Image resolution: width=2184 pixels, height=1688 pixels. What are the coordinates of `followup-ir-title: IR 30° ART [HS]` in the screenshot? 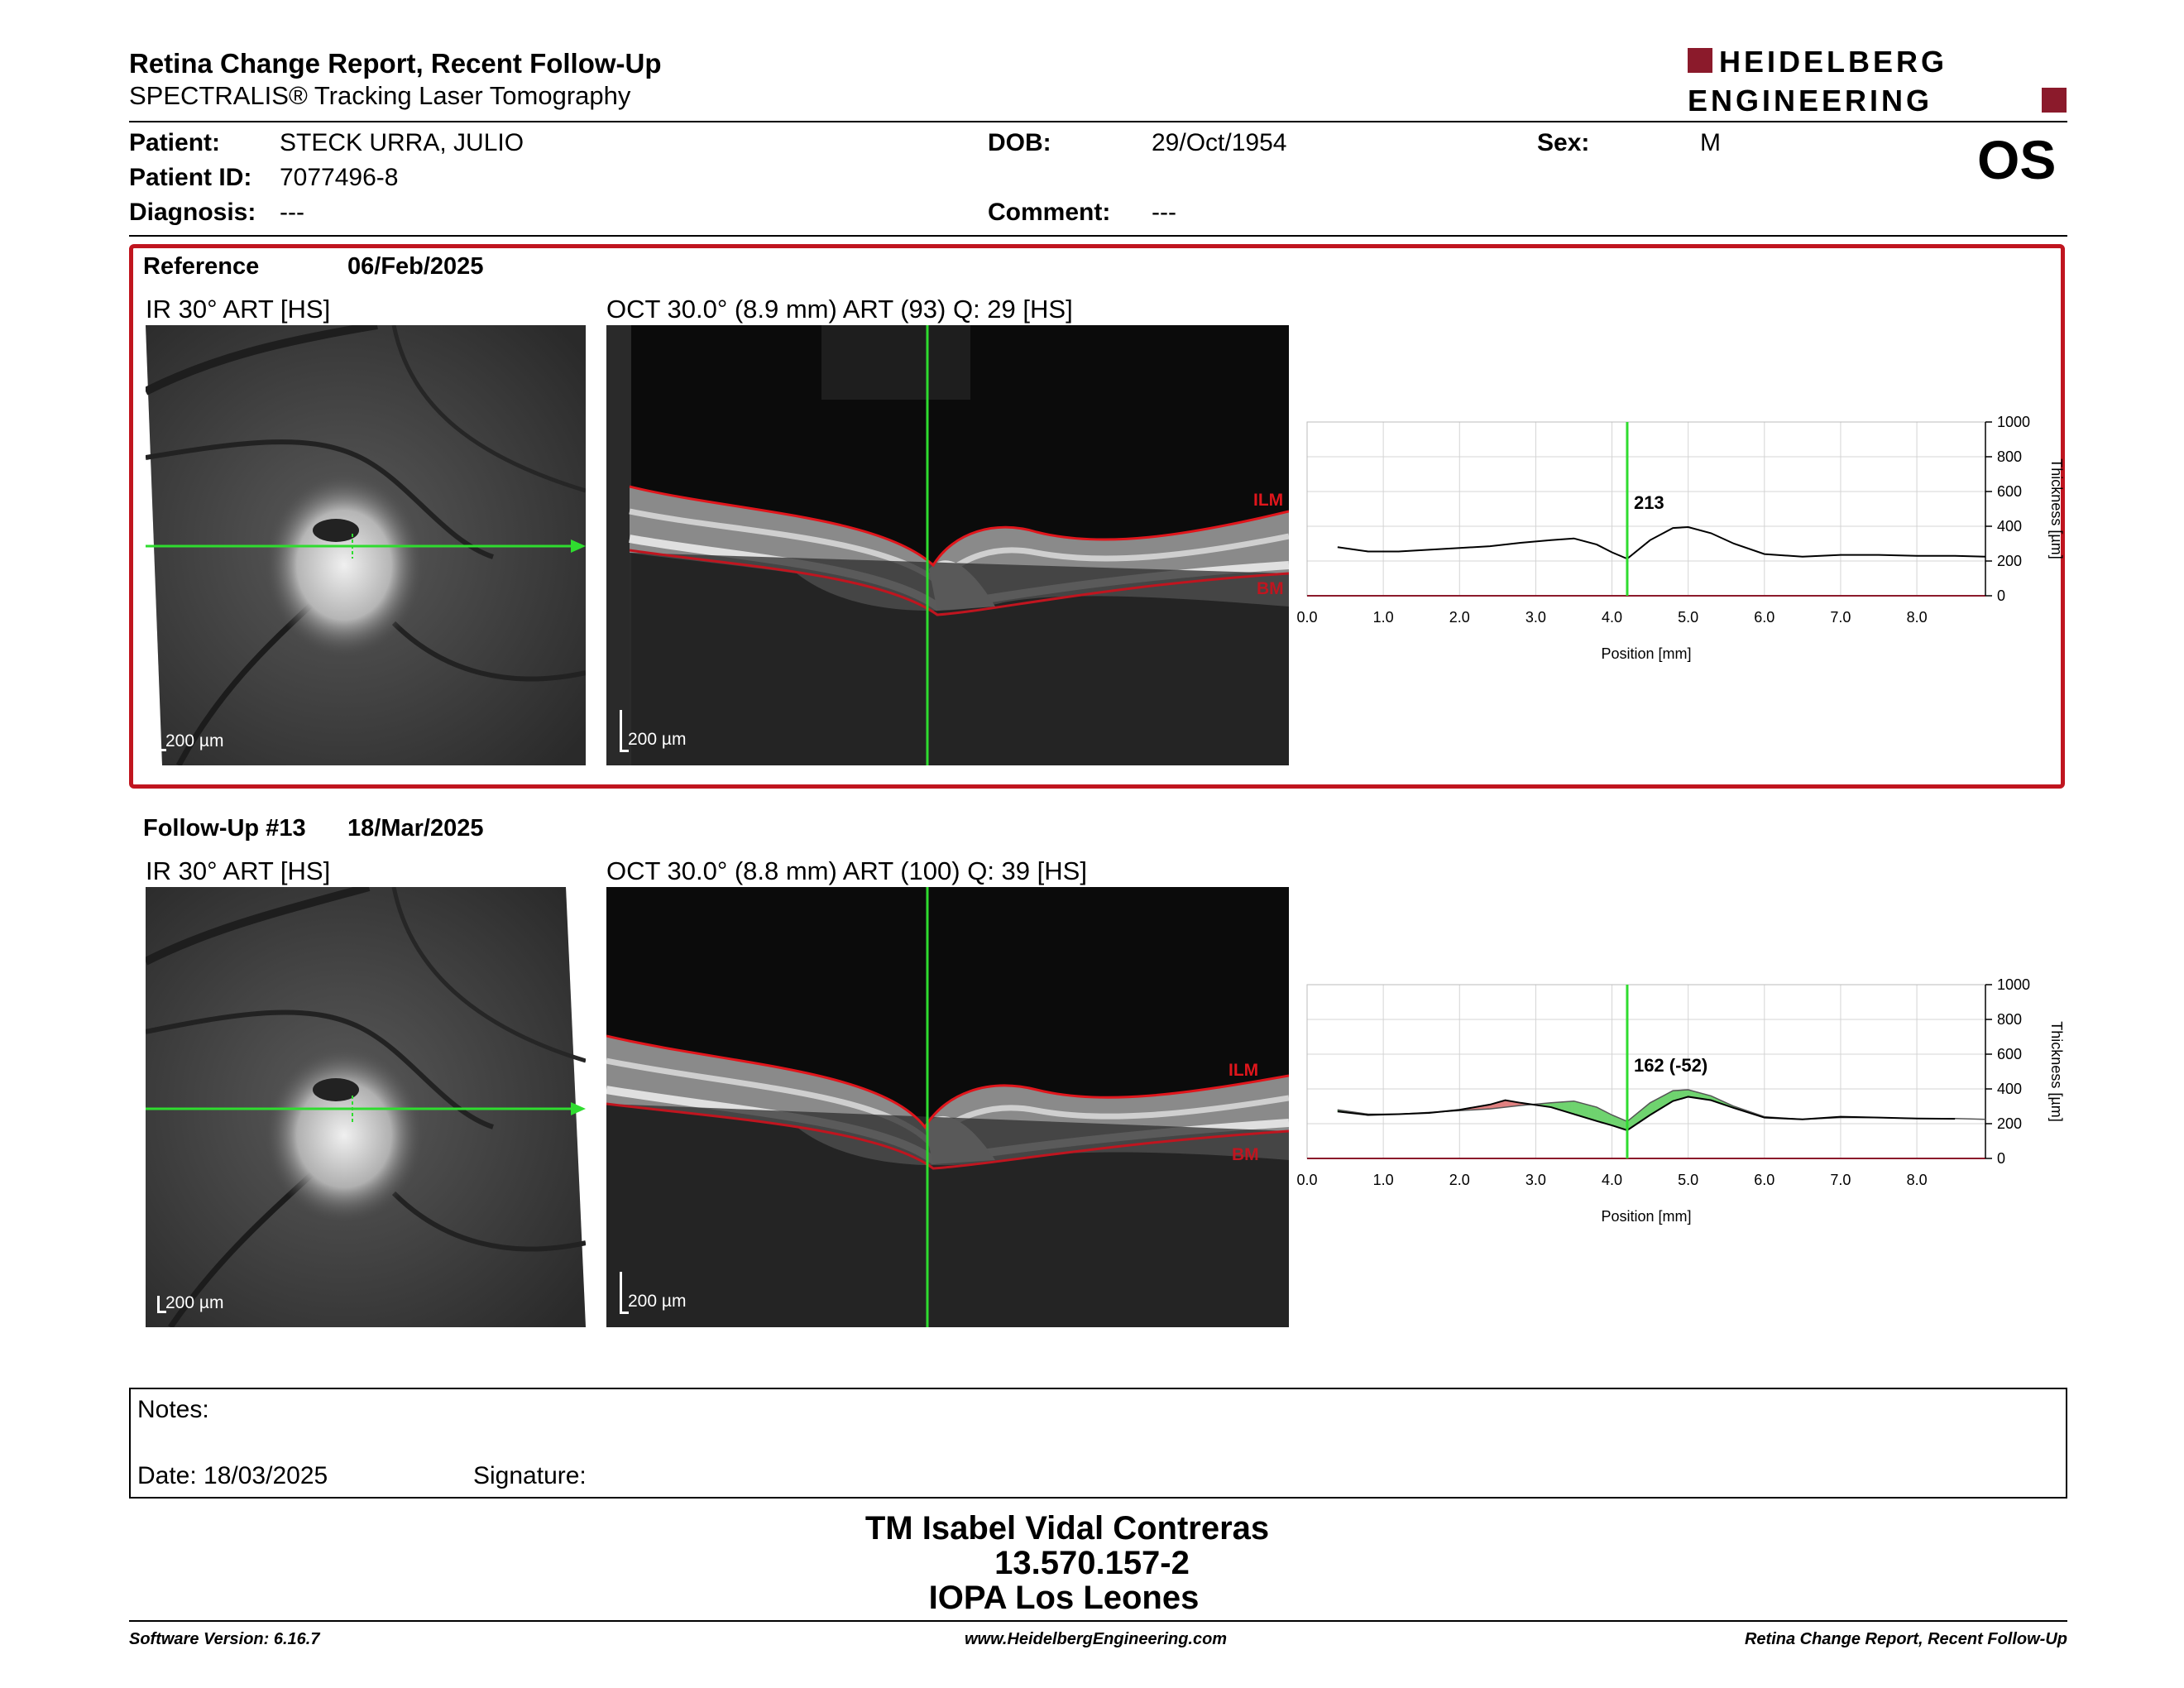 It's located at (238, 870).